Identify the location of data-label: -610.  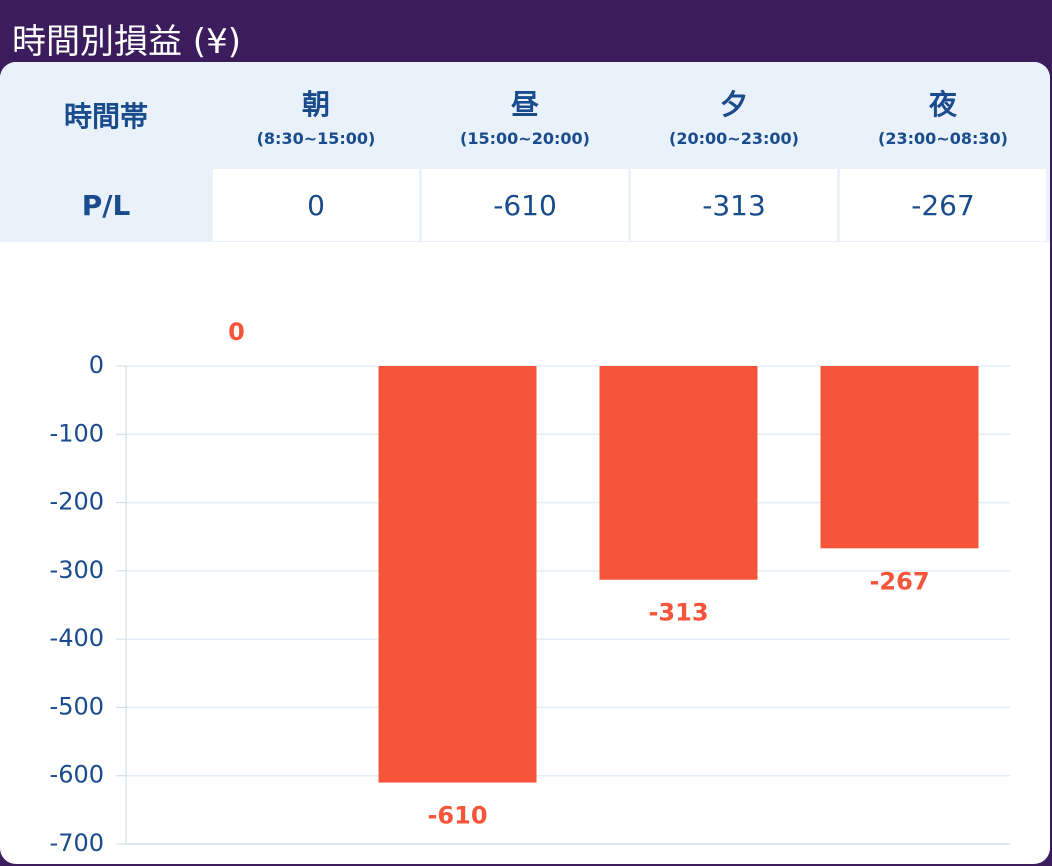
(457, 816).